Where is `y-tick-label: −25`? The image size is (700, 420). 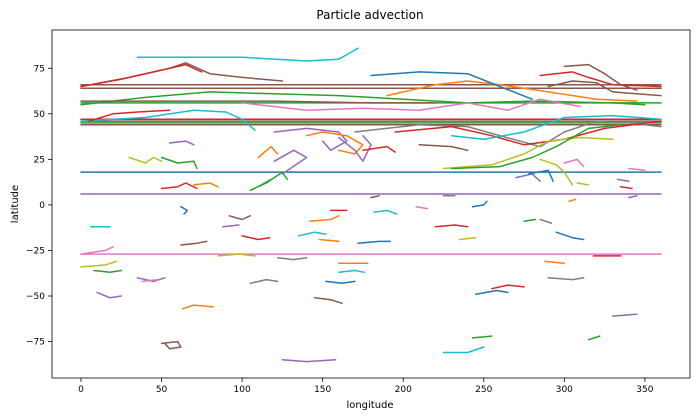
y-tick-label: −25 is located at coordinates (35, 251).